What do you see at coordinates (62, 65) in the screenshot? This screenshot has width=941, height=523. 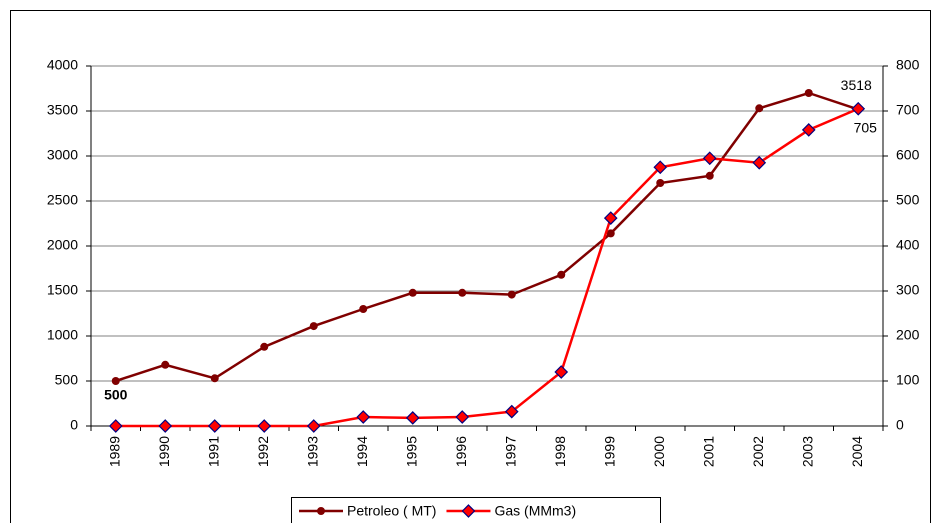 I see `y-tick-label: 4000` at bounding box center [62, 65].